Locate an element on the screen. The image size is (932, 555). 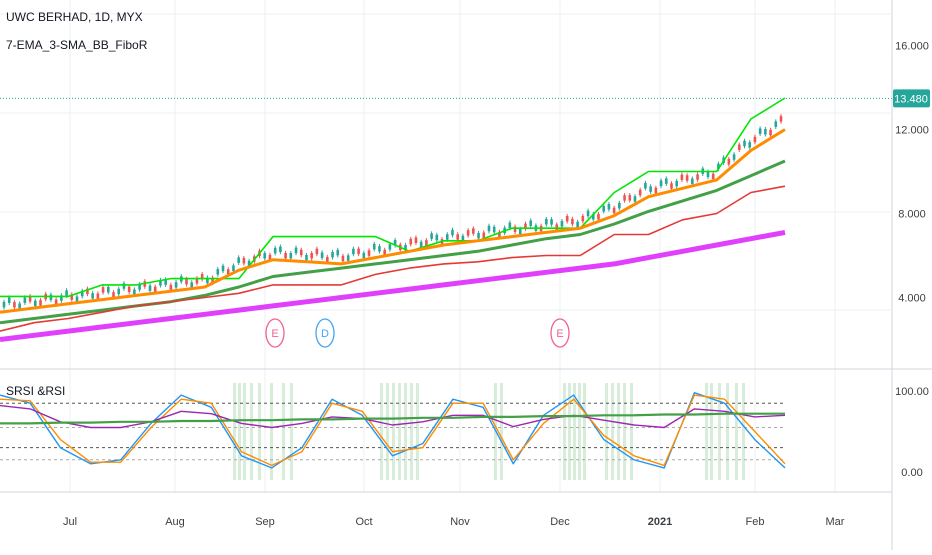
last-price-value: 13.480 is located at coordinates (911, 99).